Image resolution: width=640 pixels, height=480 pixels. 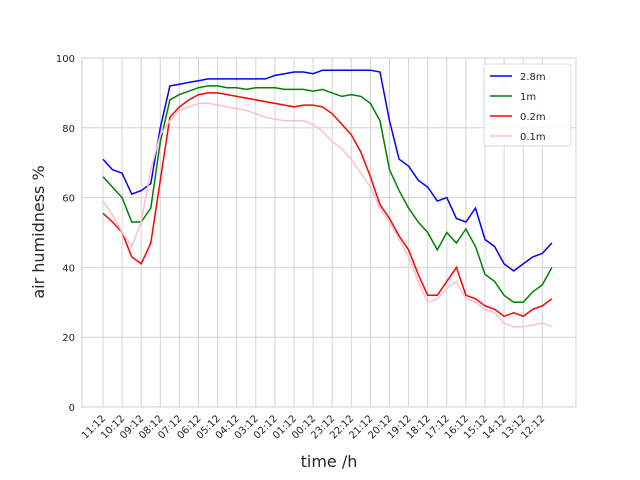 I want to click on y-tick-label: 0, so click(x=72, y=408).